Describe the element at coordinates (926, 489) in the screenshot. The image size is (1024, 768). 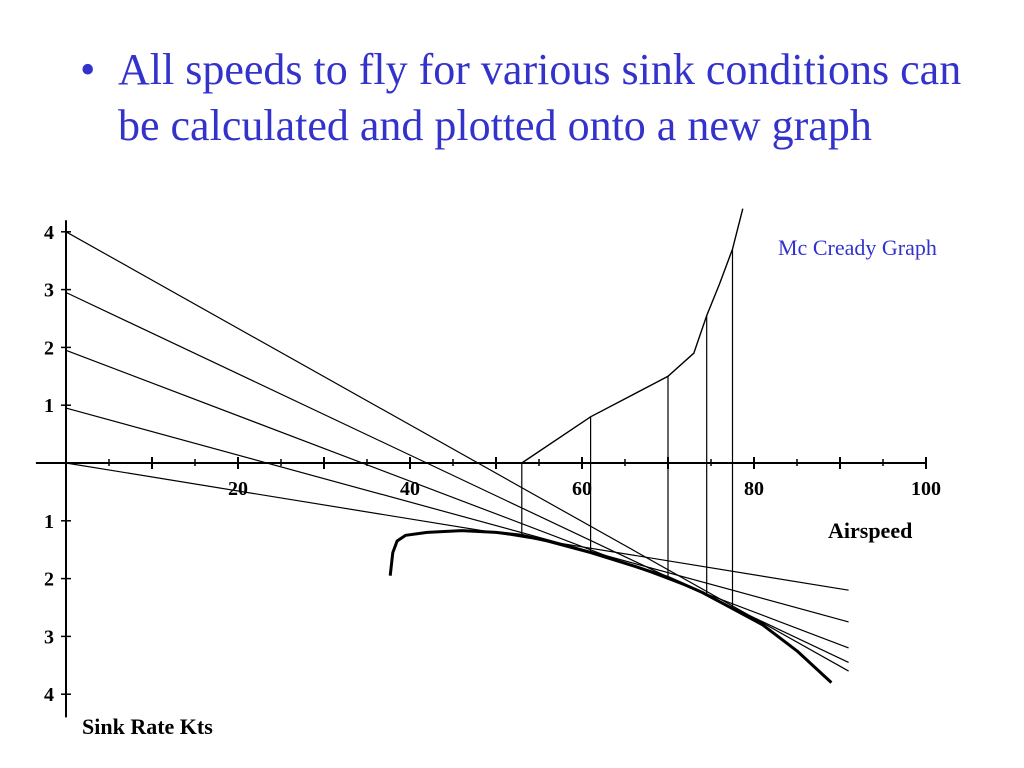
I see `x-tick-label: 100` at that location.